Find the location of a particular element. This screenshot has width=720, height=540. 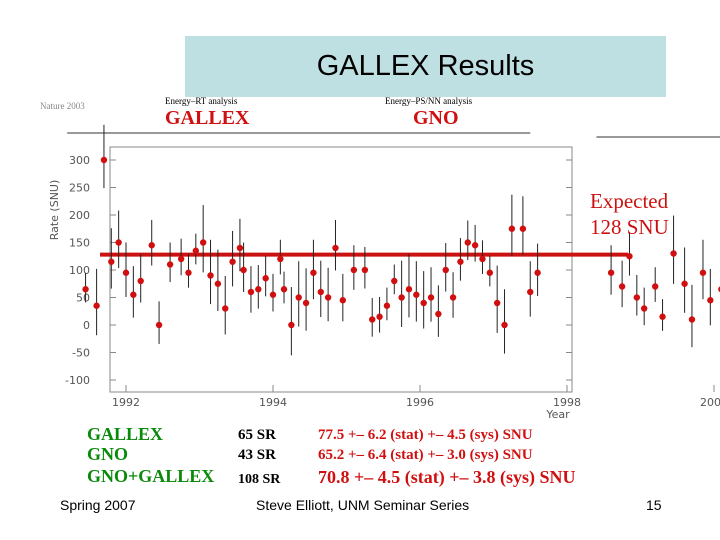

page-number: 15 is located at coordinates (654, 505).